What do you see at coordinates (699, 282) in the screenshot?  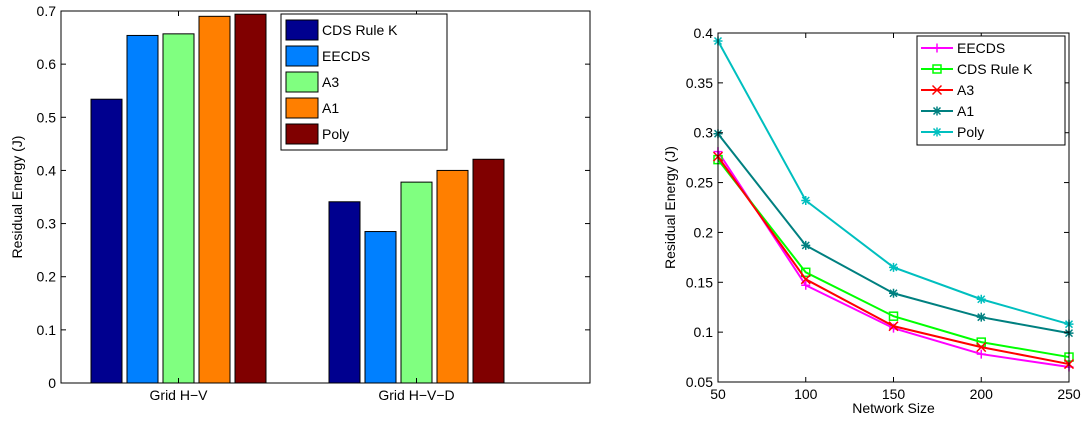 I see `y-tick-label: 0.15` at bounding box center [699, 282].